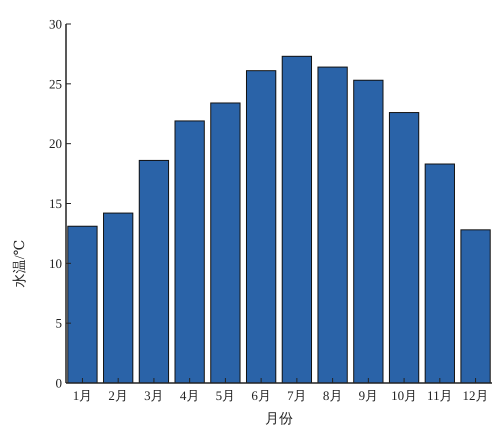 Image resolution: width=500 pixels, height=433 pixels. I want to click on y-tick-label: 5, so click(59, 323).